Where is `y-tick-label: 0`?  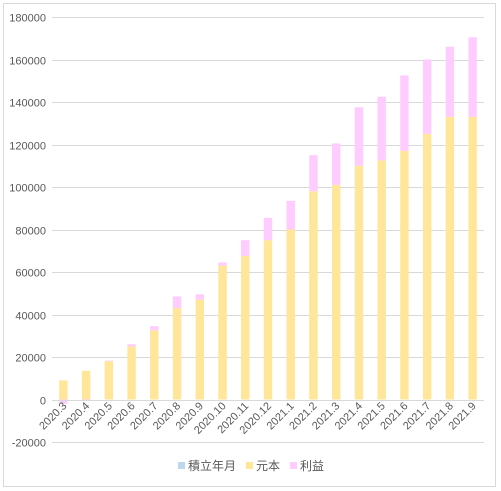
y-tick-label: 0 is located at coordinates (43, 402).